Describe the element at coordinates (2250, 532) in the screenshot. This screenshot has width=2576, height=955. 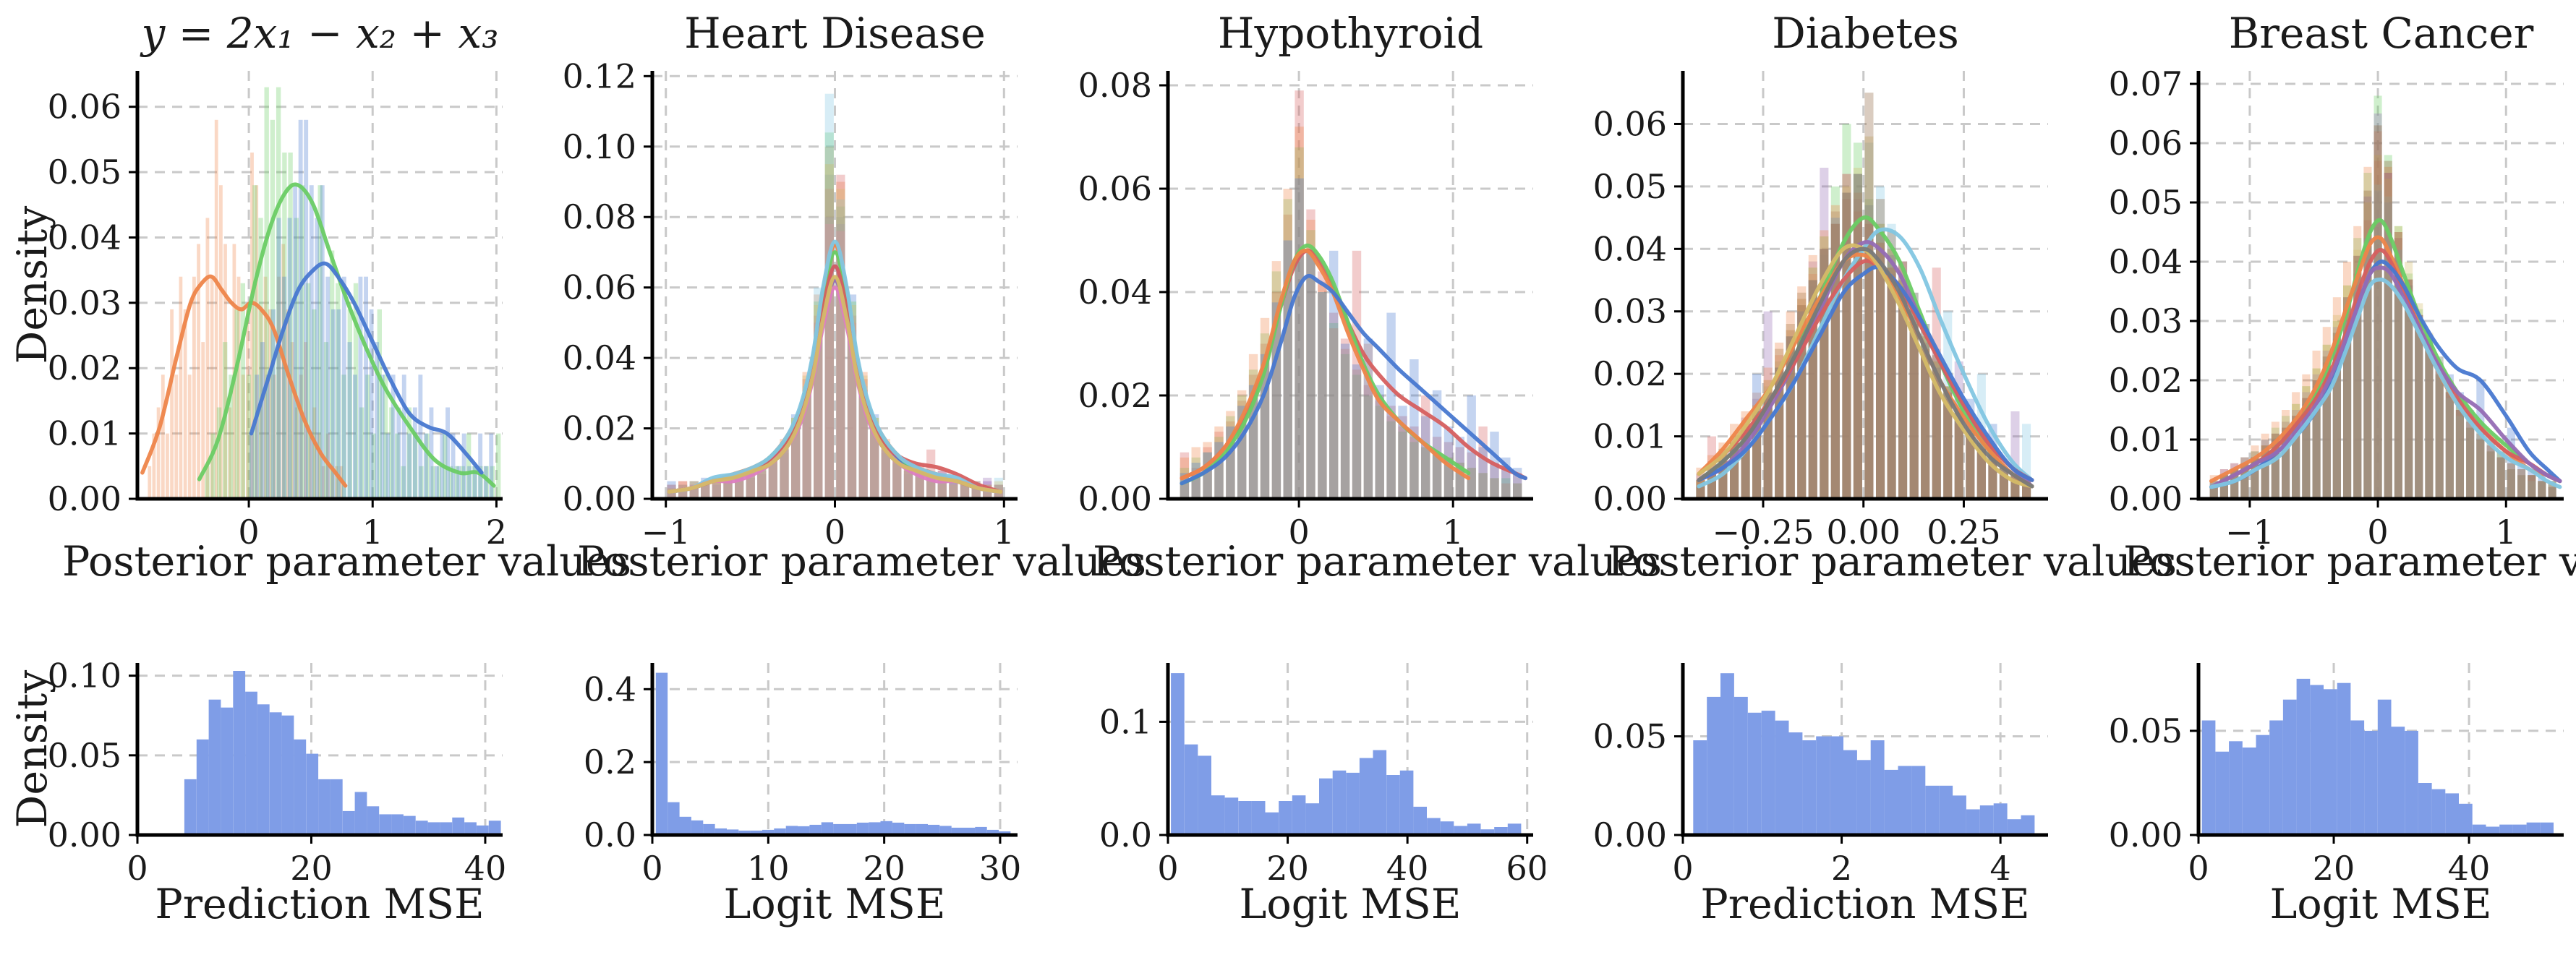
I see `x-tick-label: −1` at that location.